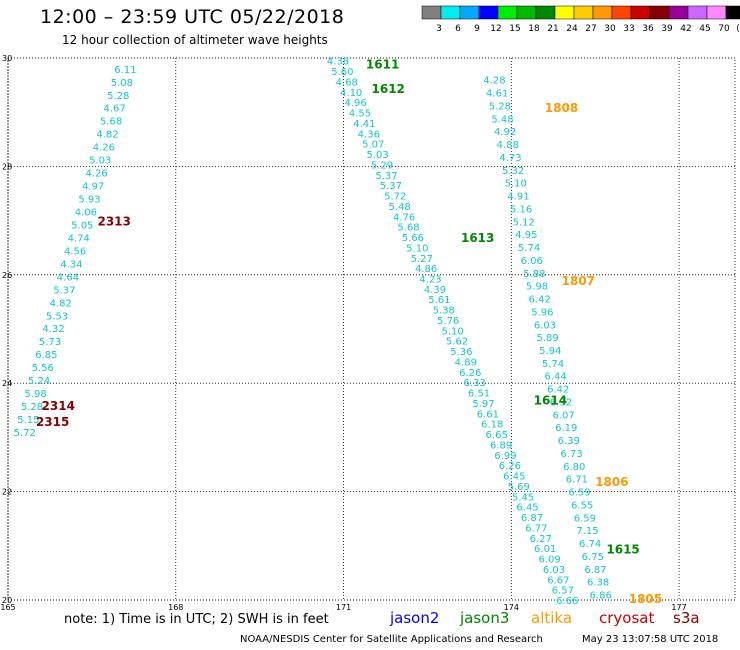  Describe the element at coordinates (545, 549) in the screenshot. I see `wave-height-value: 6.01` at that location.